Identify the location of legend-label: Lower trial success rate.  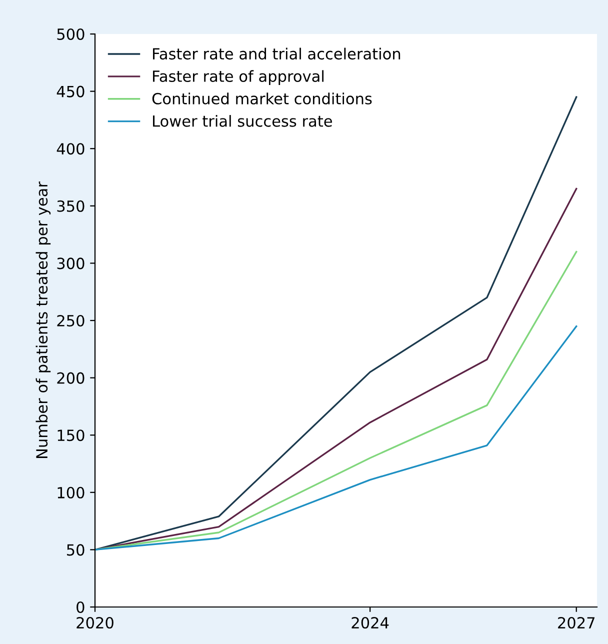
(242, 121).